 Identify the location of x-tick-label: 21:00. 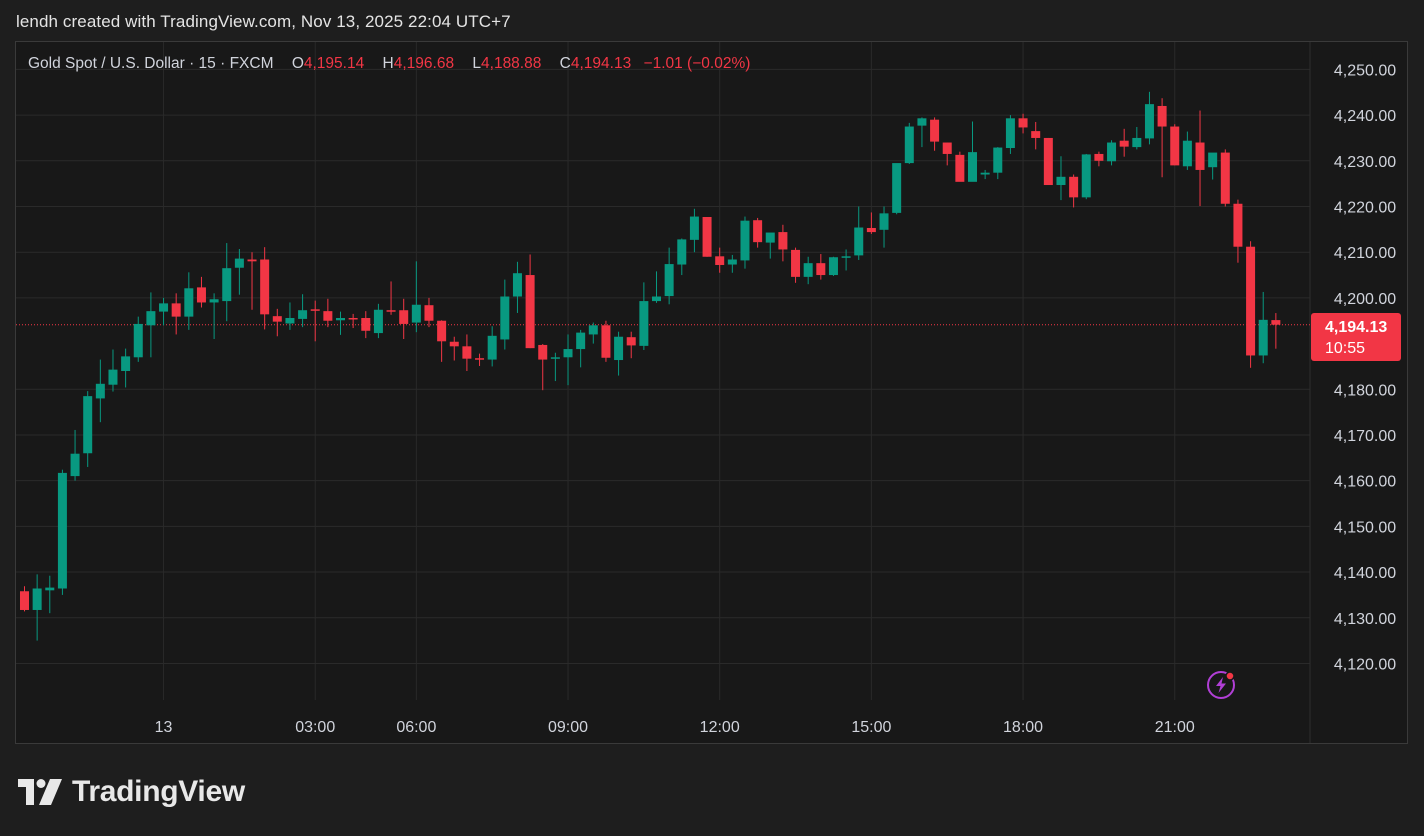
(1175, 727).